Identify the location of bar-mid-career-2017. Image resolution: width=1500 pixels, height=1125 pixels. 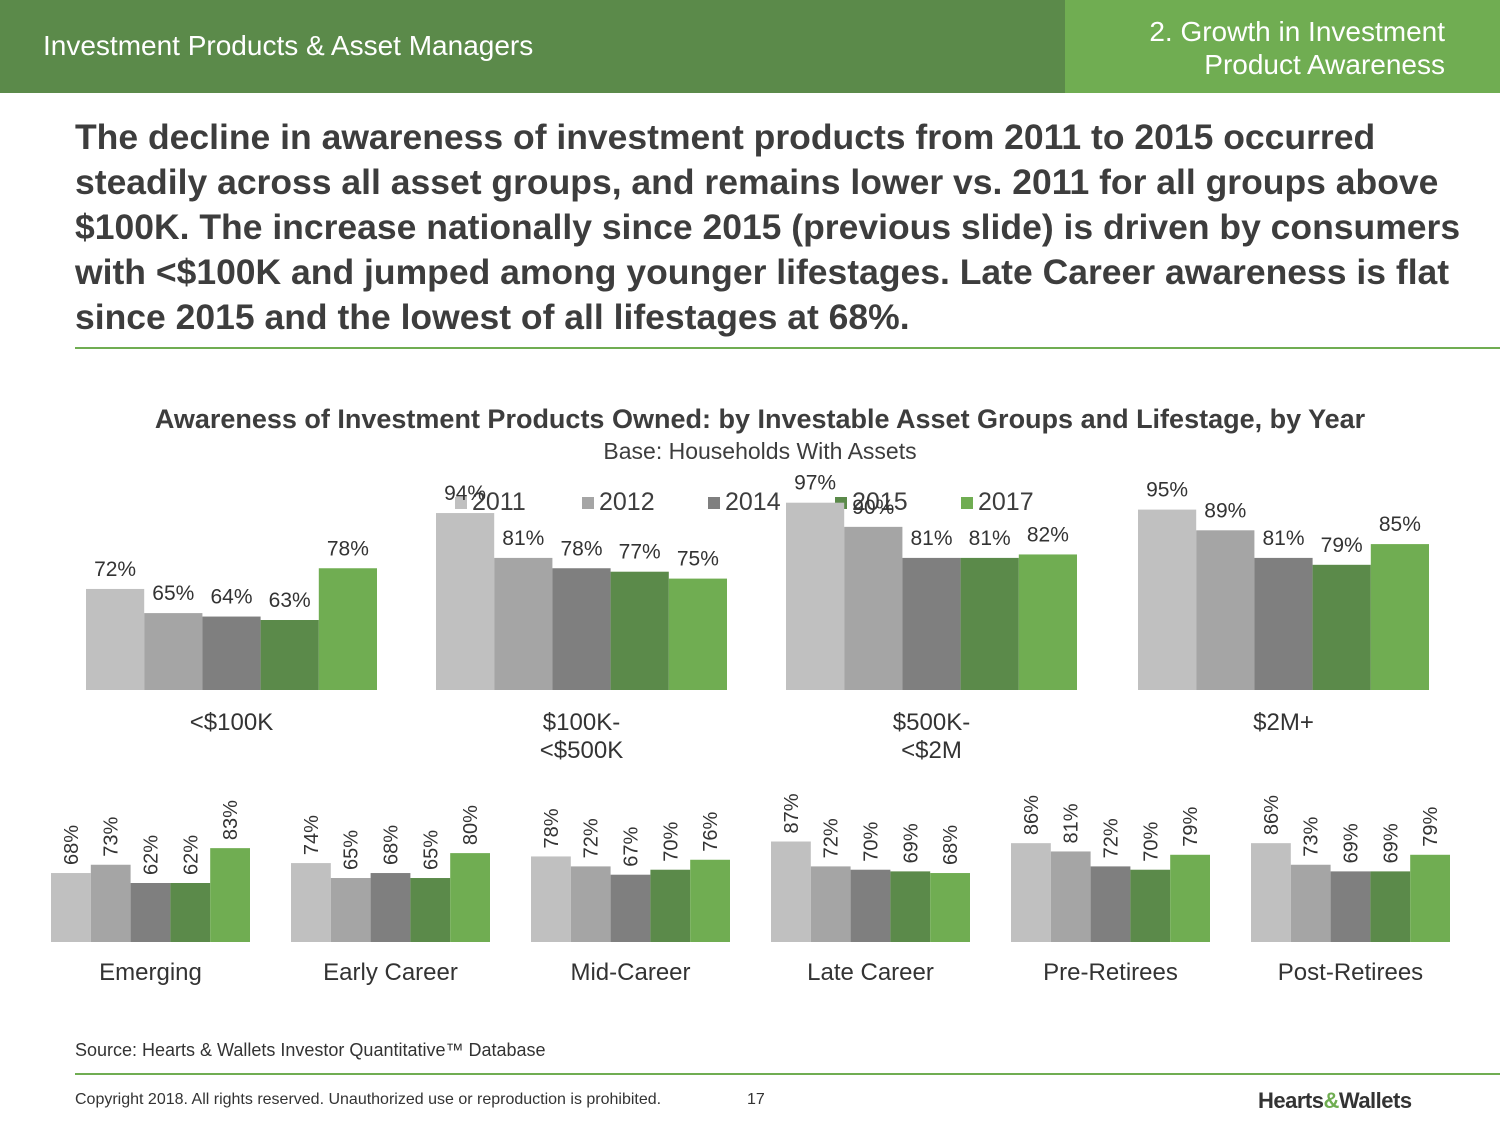
(710, 900).